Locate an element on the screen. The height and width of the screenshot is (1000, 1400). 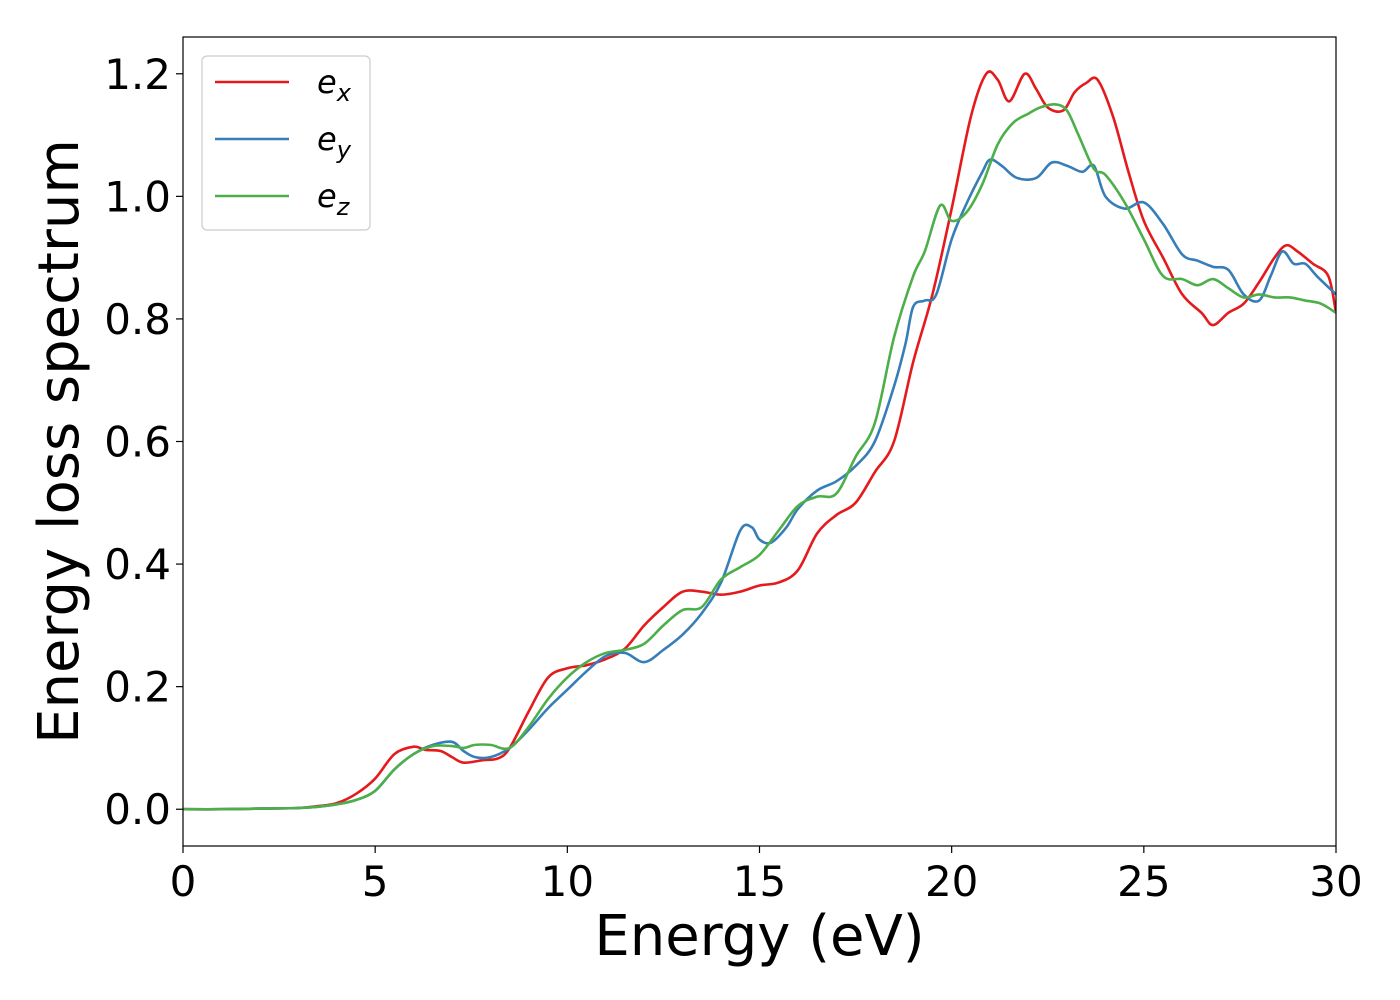
x-tick-label: 20 is located at coordinates (951, 881).